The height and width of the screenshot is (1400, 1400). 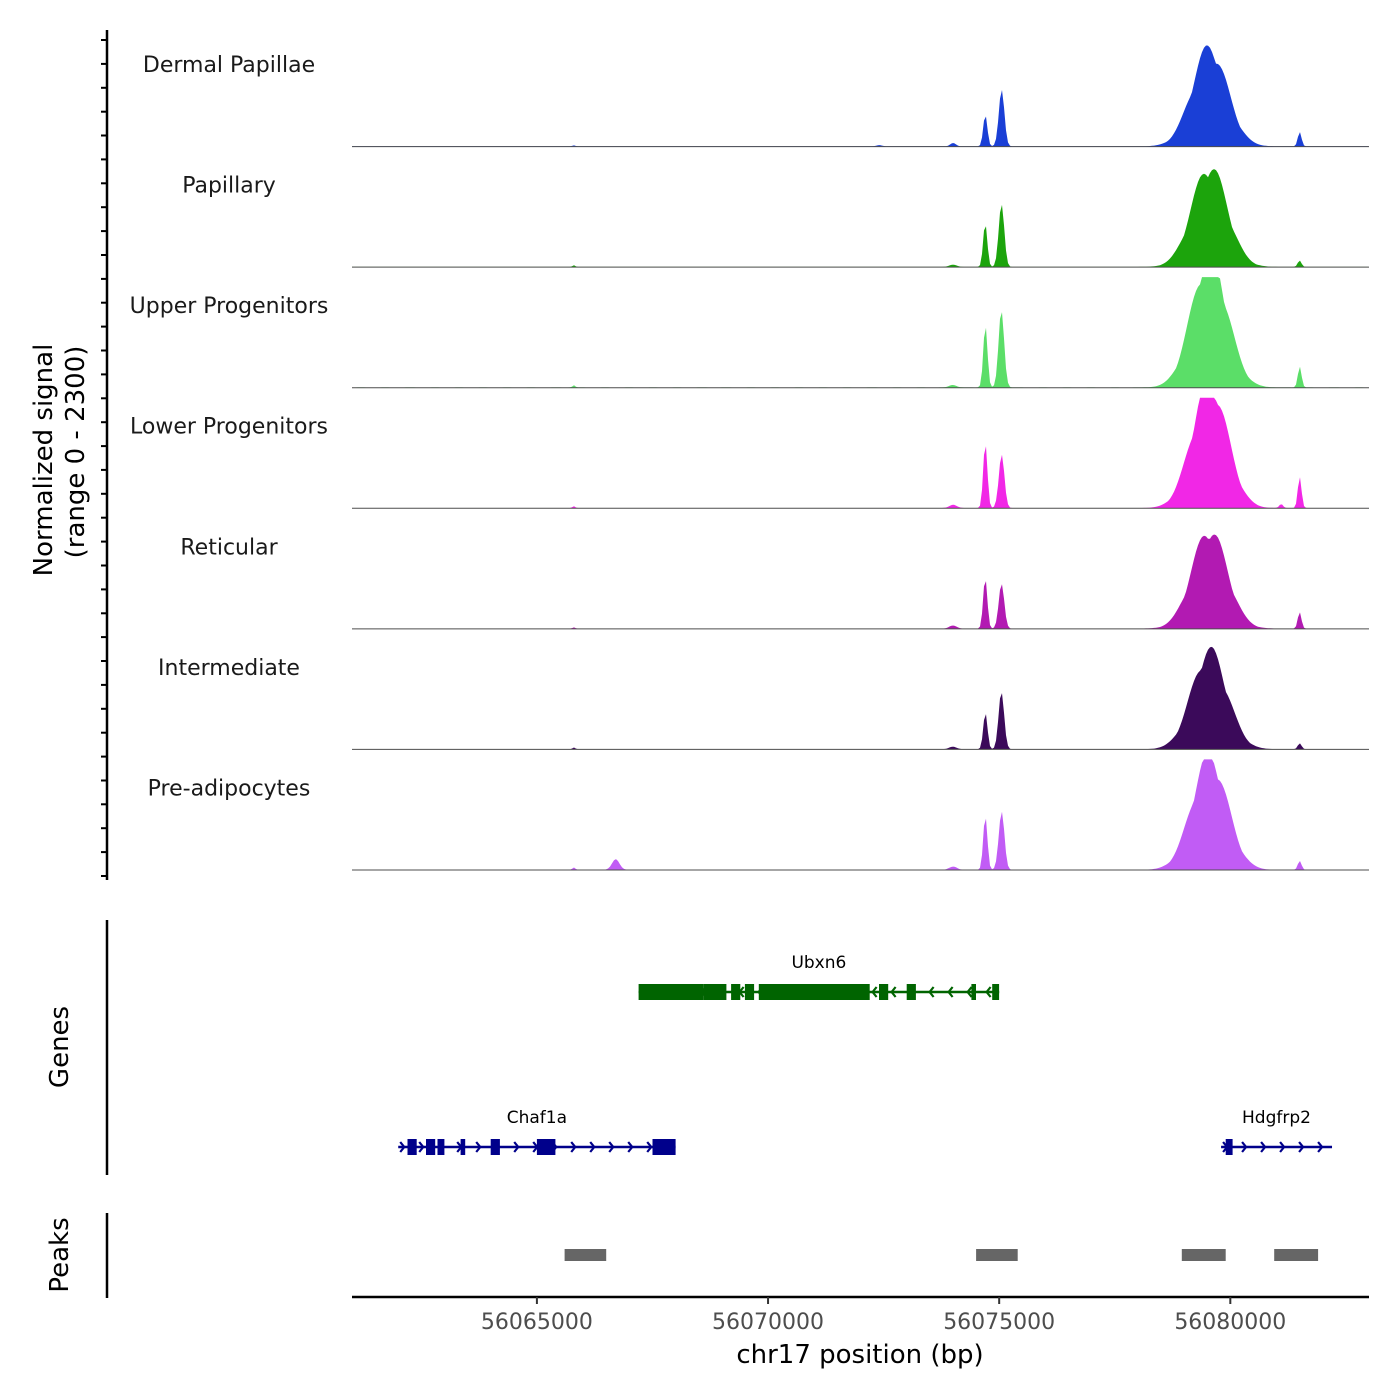 I want to click on coverage-track: Upper Progenitors, so click(x=749, y=333).